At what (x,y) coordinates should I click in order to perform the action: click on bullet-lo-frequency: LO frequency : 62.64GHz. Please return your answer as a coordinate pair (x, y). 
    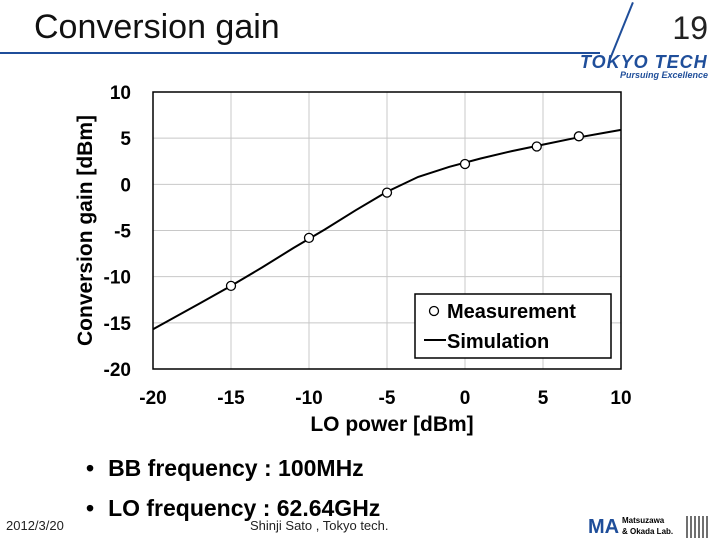
    Looking at the image, I should click on (233, 508).